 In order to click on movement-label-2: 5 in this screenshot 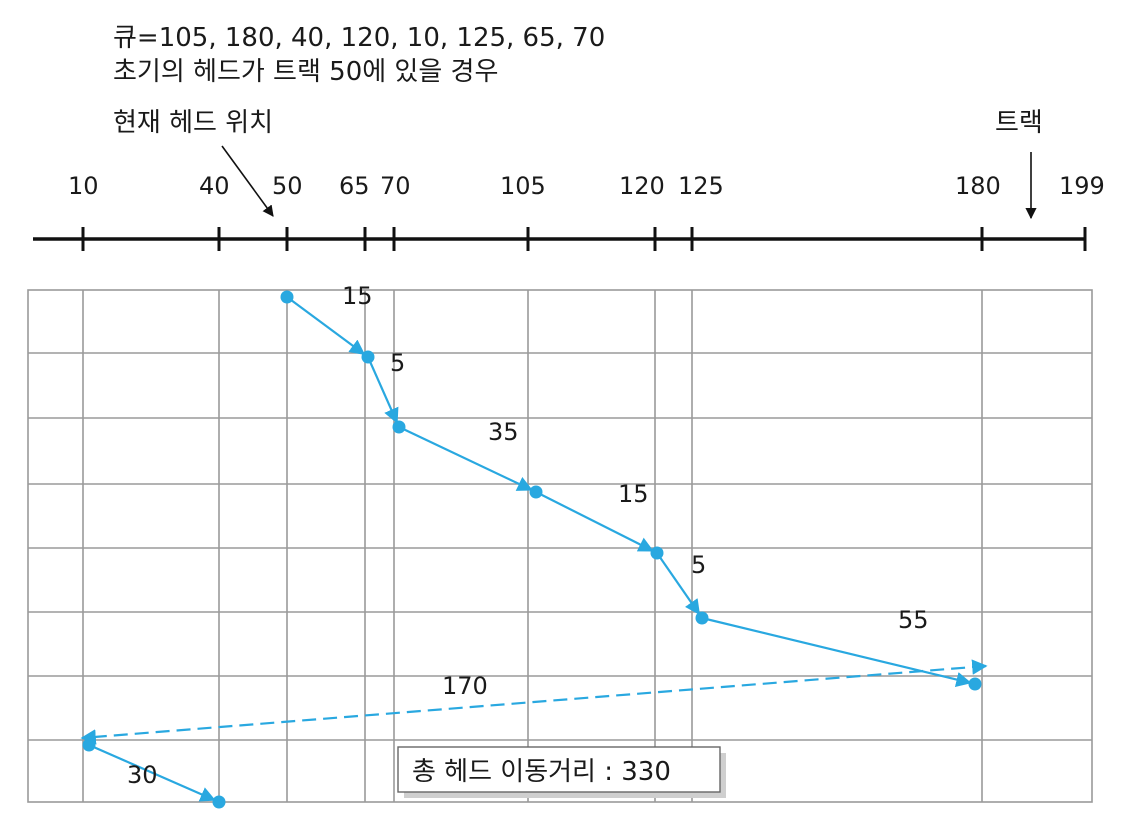, I will do `click(397, 363)`.